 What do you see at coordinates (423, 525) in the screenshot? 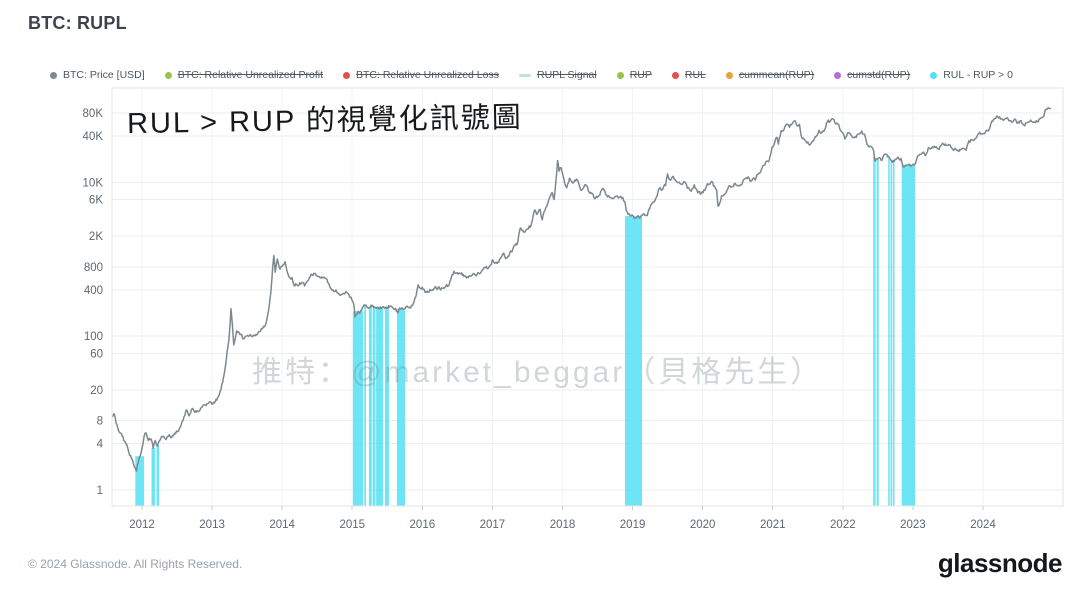
I see `x-axis-label: 2016` at bounding box center [423, 525].